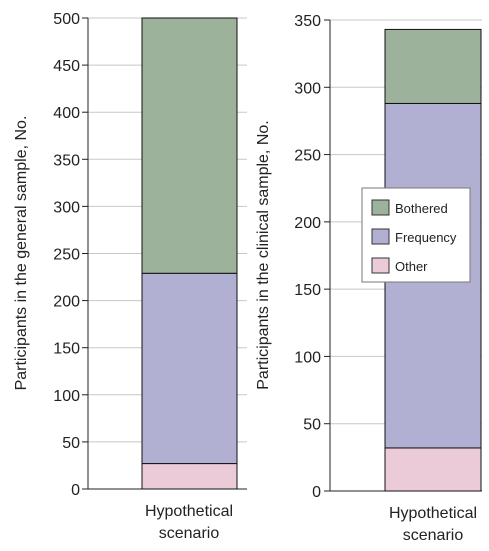 The width and height of the screenshot is (489, 551). Describe the element at coordinates (21, 253) in the screenshot. I see `y-axis-title: Participants in the general sample, No.` at that location.